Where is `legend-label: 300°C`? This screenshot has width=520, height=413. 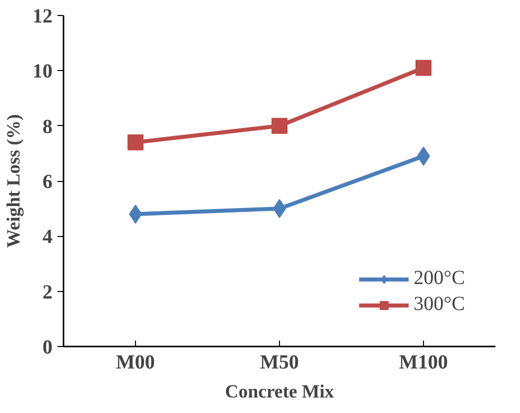 legend-label: 300°C is located at coordinates (439, 304).